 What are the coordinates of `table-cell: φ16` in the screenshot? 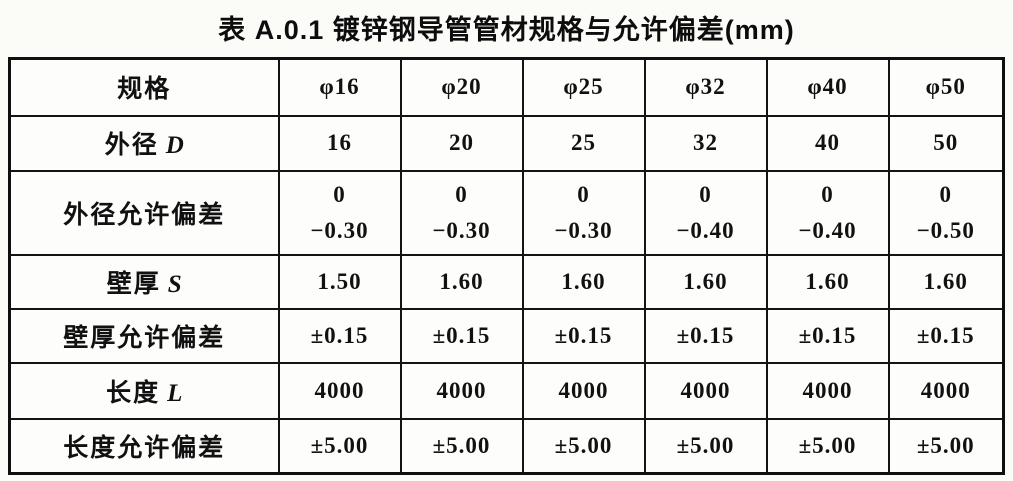 It's located at (339, 87).